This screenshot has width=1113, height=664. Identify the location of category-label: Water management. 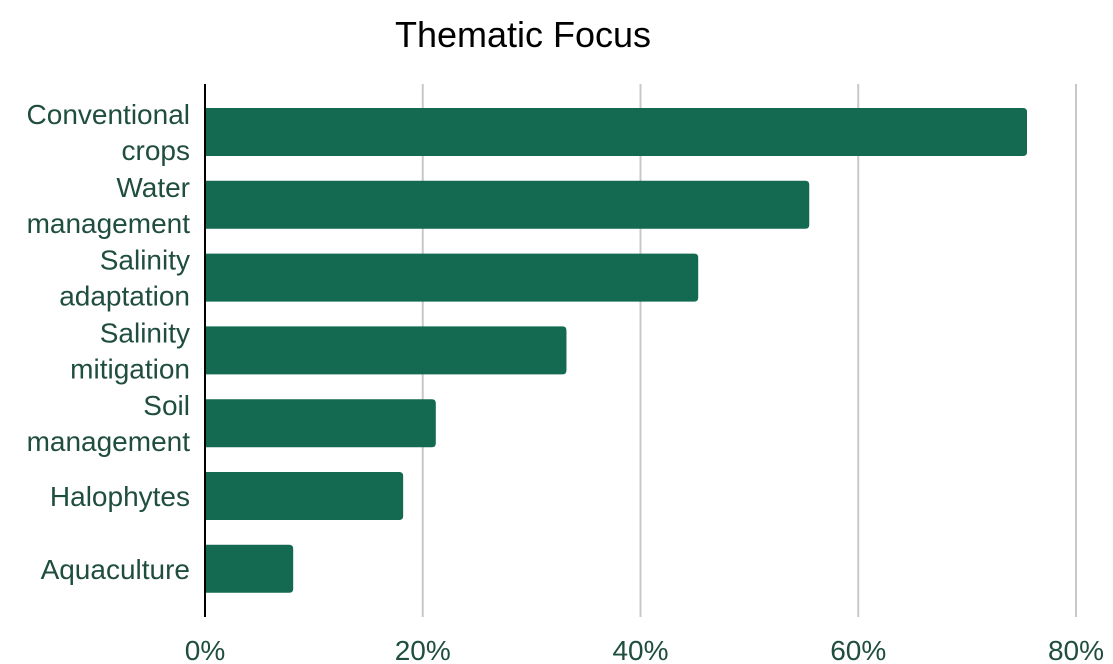
(109, 205).